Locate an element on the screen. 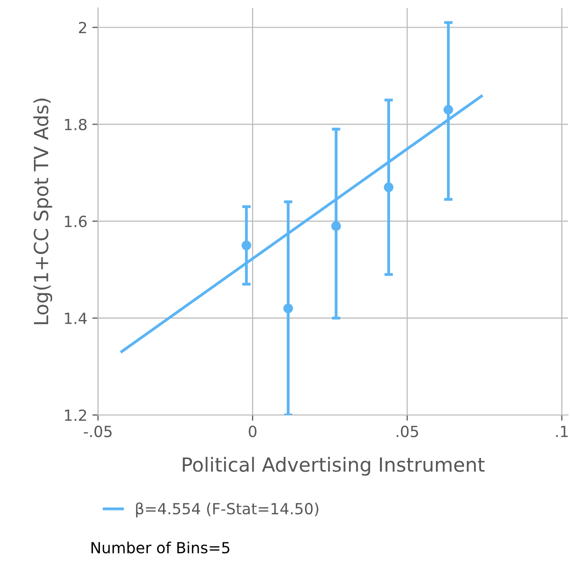 Image resolution: width=570 pixels, height=562 pixels. x-tick-label: .05 is located at coordinates (407, 432).